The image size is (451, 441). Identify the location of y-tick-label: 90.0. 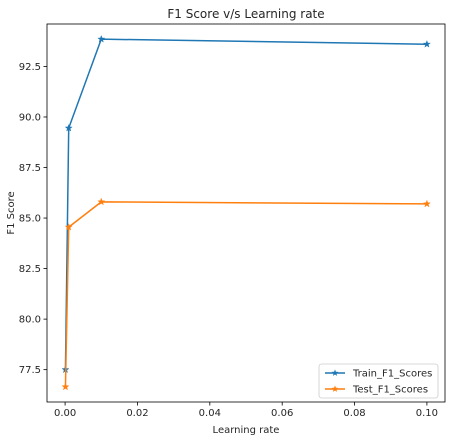
(30, 117).